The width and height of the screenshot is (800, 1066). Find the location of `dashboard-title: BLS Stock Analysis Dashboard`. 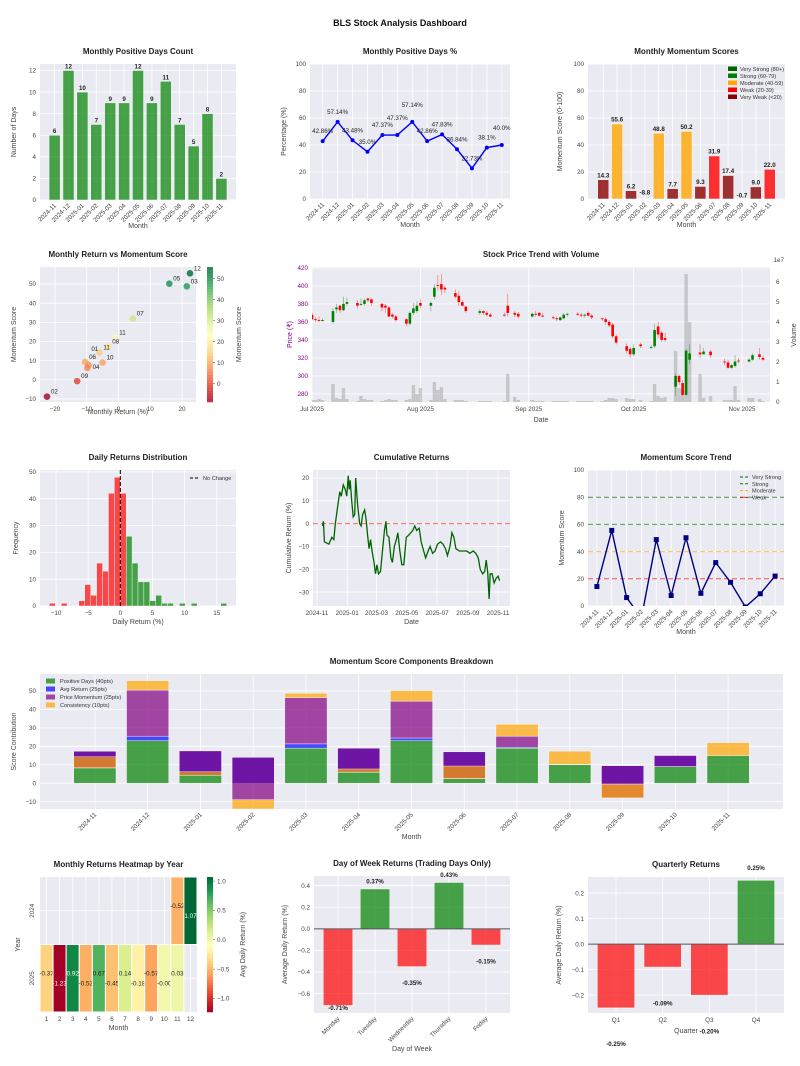

dashboard-title: BLS Stock Analysis Dashboard is located at coordinates (400, 23).